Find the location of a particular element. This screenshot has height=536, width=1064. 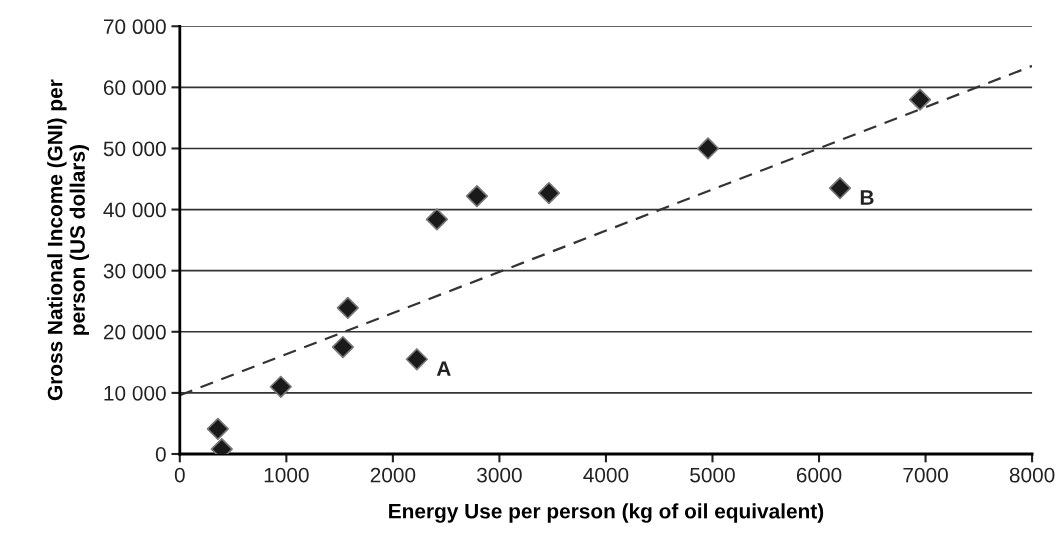

y-axis-title: Gross National Income (GNI) per person (US dollars) is located at coordinates (68, 240).